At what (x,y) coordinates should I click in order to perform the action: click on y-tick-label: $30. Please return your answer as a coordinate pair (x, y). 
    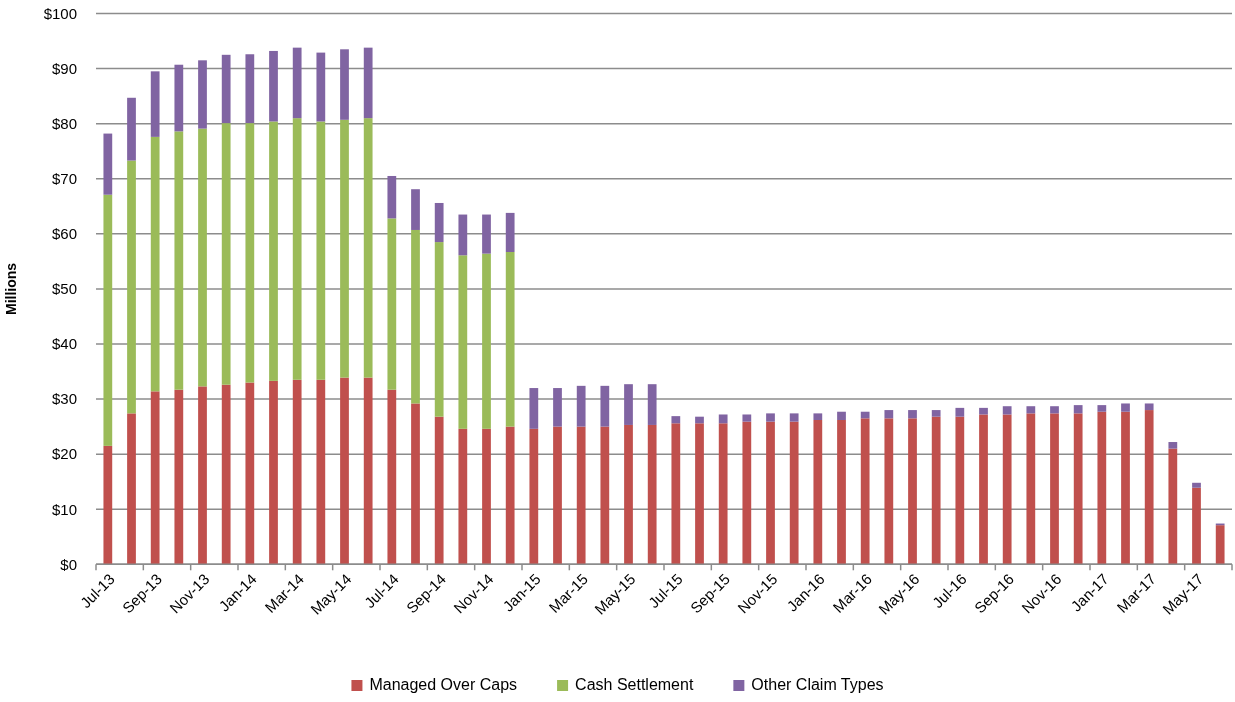
    Looking at the image, I should click on (64, 399).